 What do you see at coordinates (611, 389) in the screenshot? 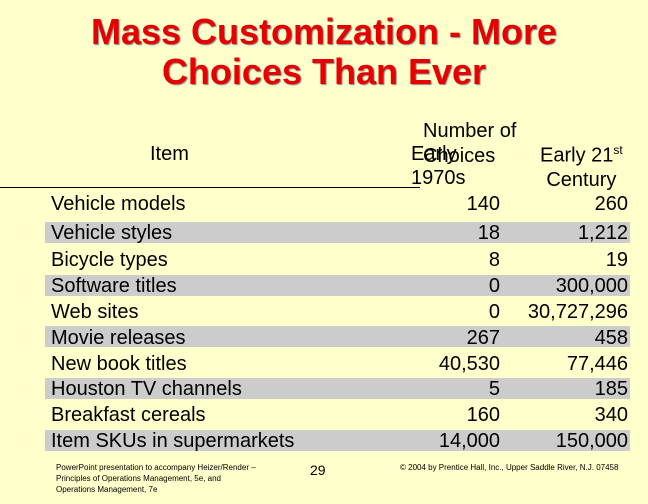
I see `row-early-21st-value: 185` at bounding box center [611, 389].